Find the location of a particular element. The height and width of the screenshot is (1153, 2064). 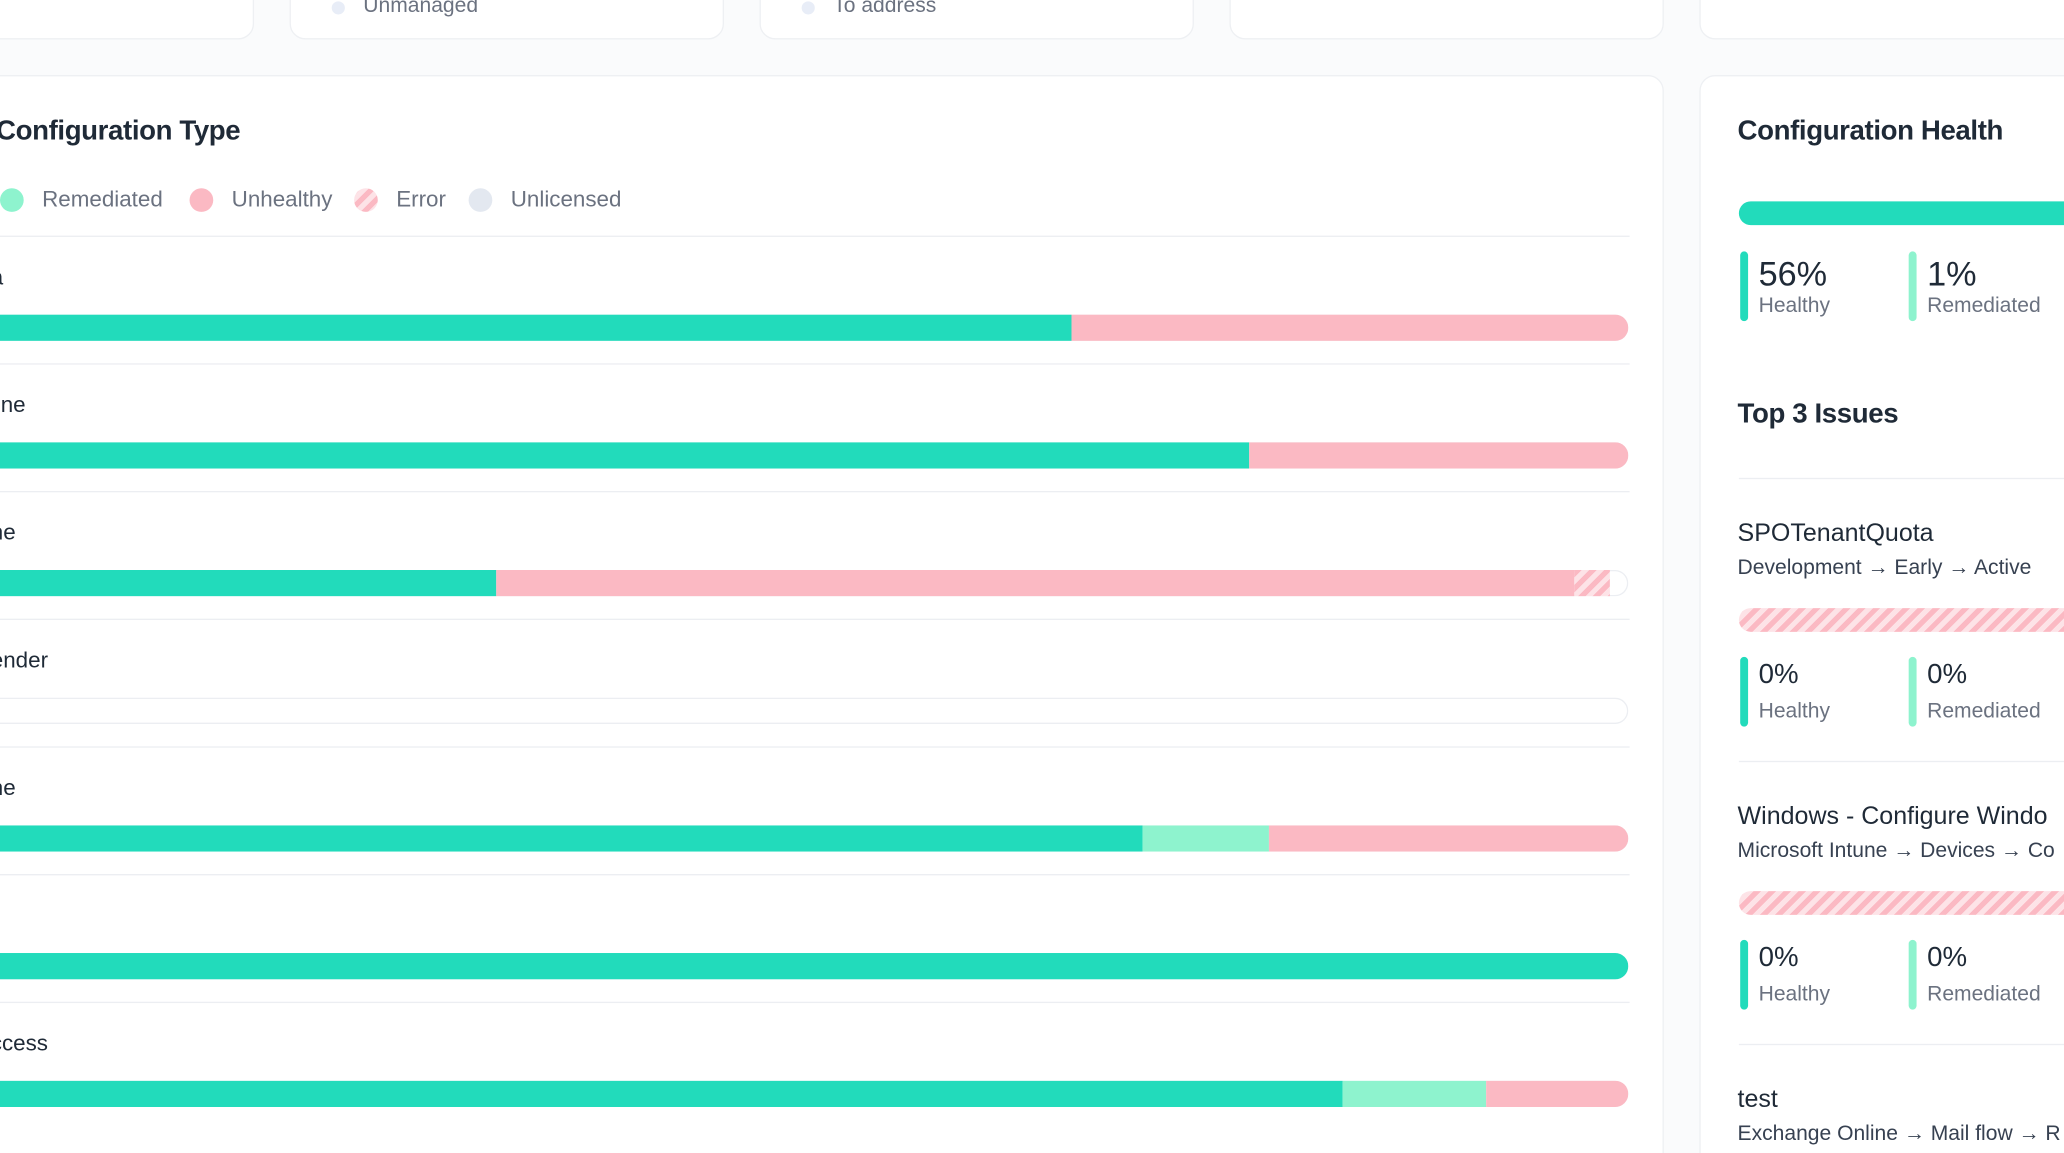

stat-value: 1% is located at coordinates (1952, 274).